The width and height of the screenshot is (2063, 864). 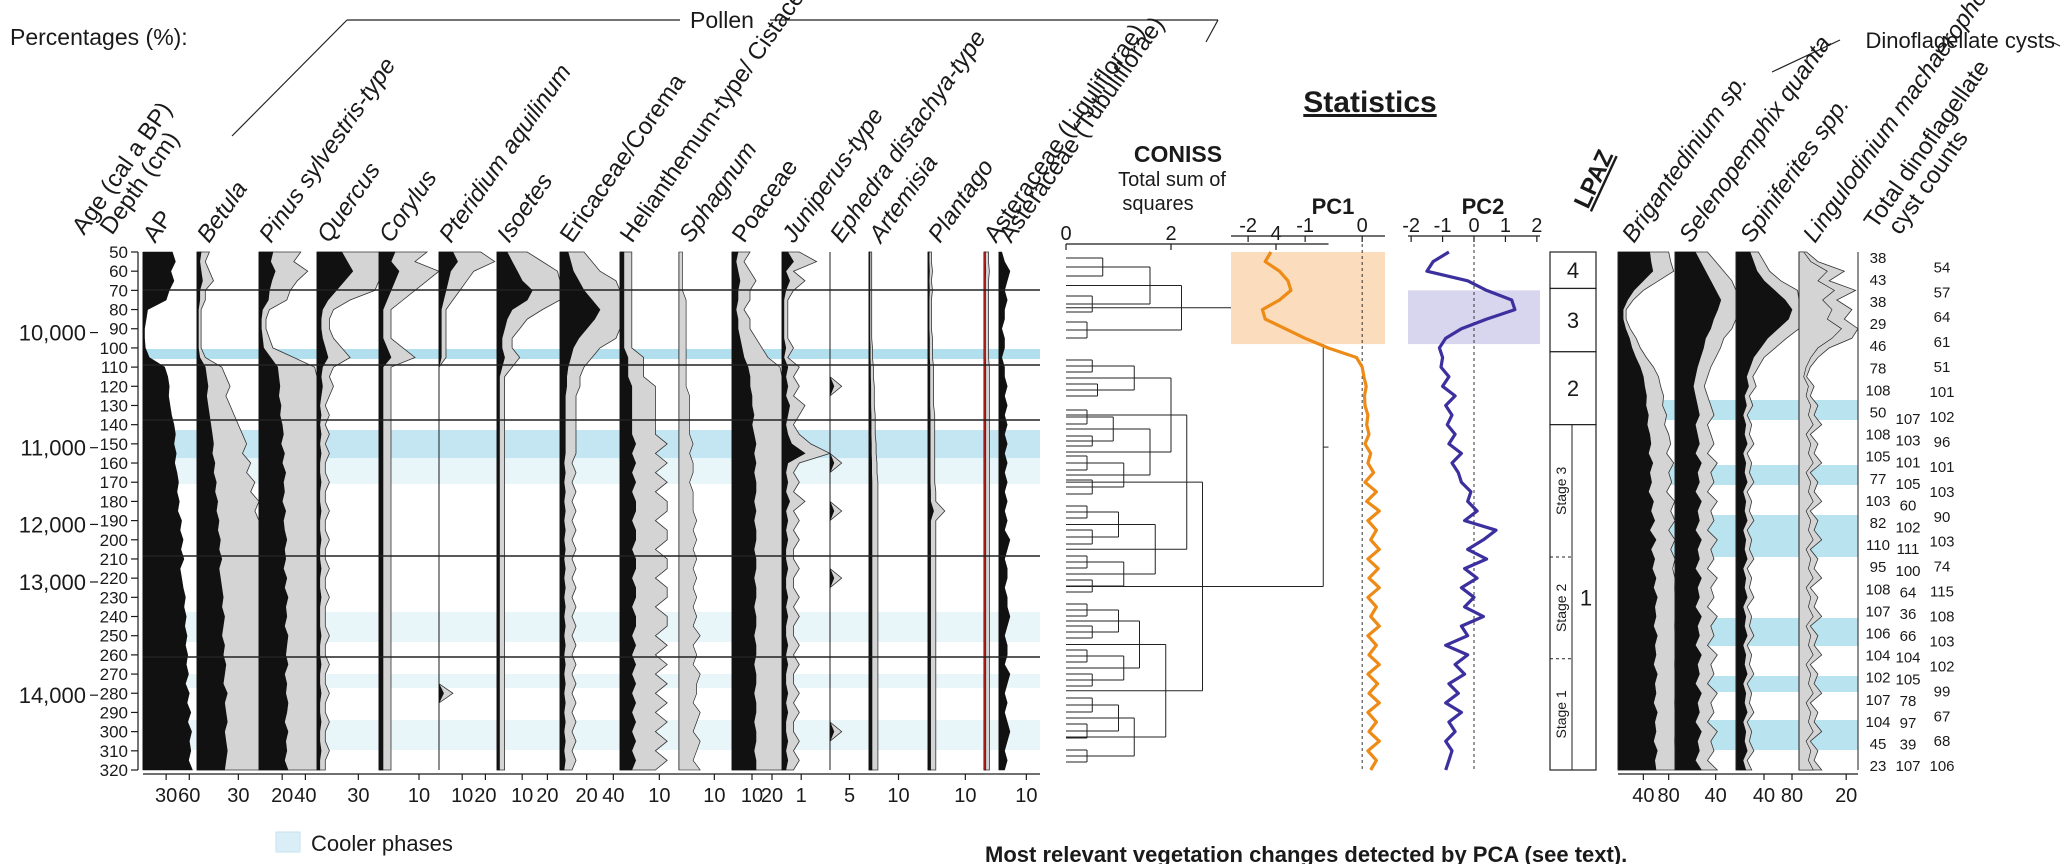 What do you see at coordinates (1877, 435) in the screenshot?
I see `cyst-count-value: 108` at bounding box center [1877, 435].